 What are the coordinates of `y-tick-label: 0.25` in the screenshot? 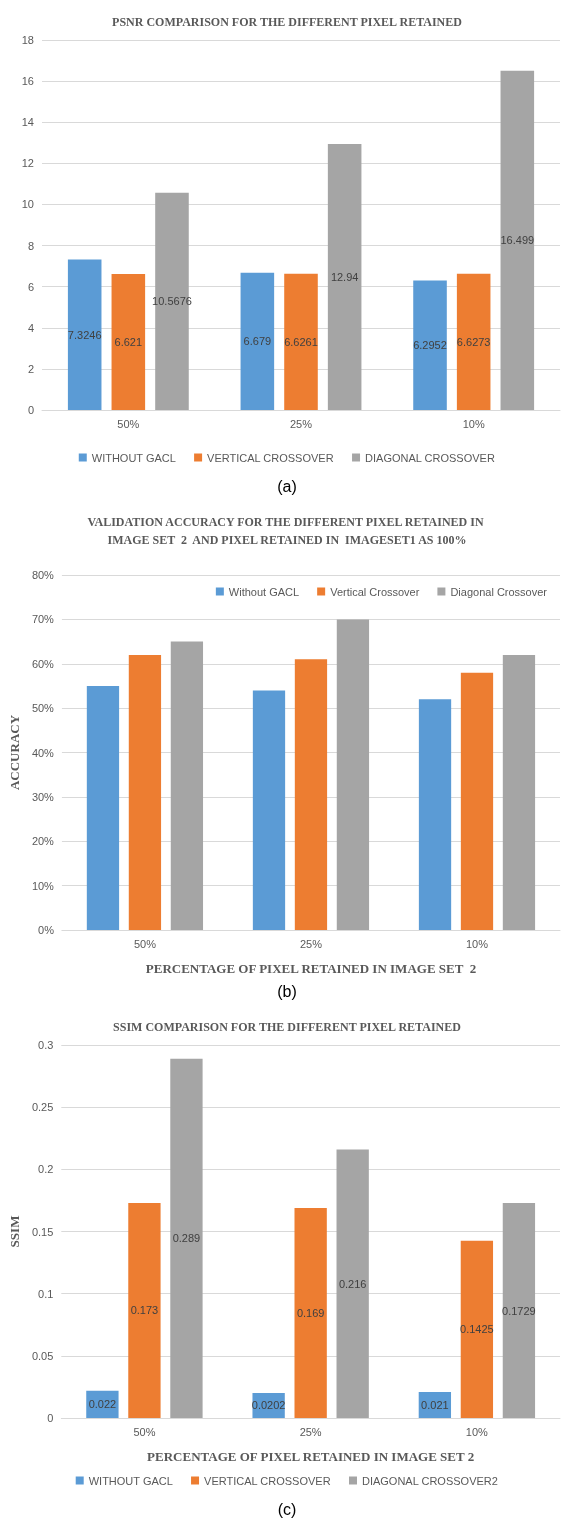 It's located at (42, 1107).